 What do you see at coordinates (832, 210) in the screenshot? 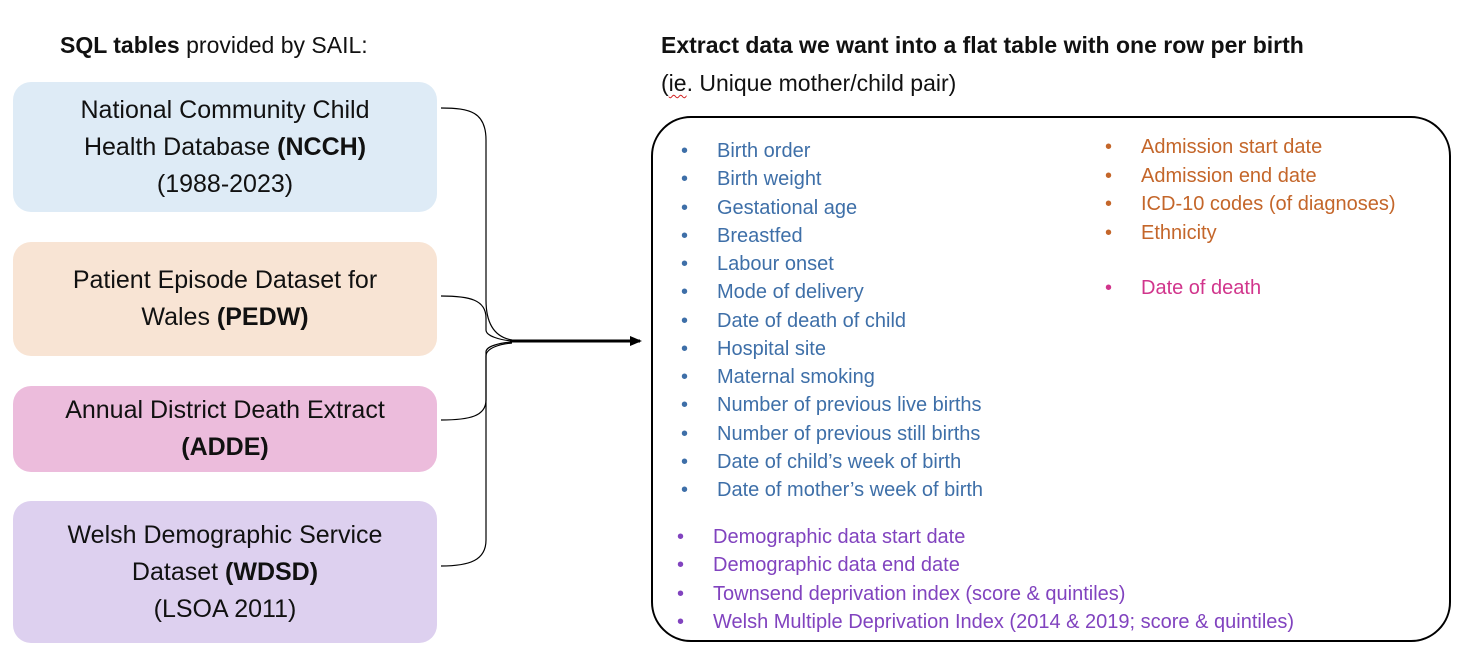
I see `list-item: Gestational age` at bounding box center [832, 210].